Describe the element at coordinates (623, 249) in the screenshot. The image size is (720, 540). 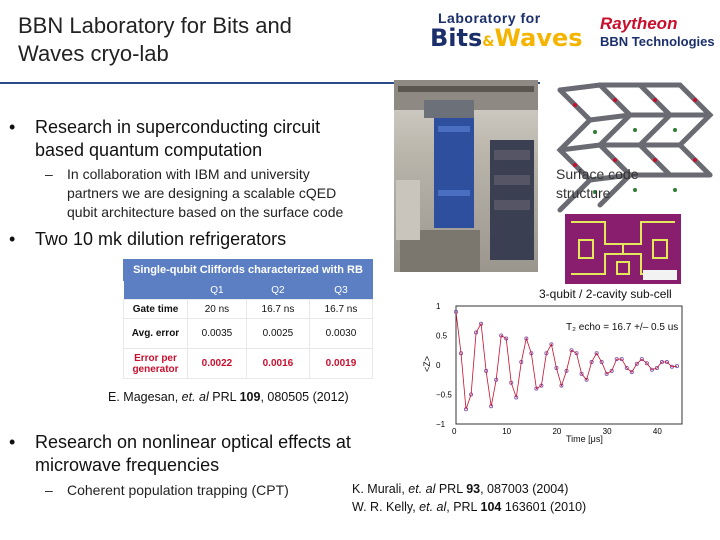
I see `three-qubit-chip-image` at that location.